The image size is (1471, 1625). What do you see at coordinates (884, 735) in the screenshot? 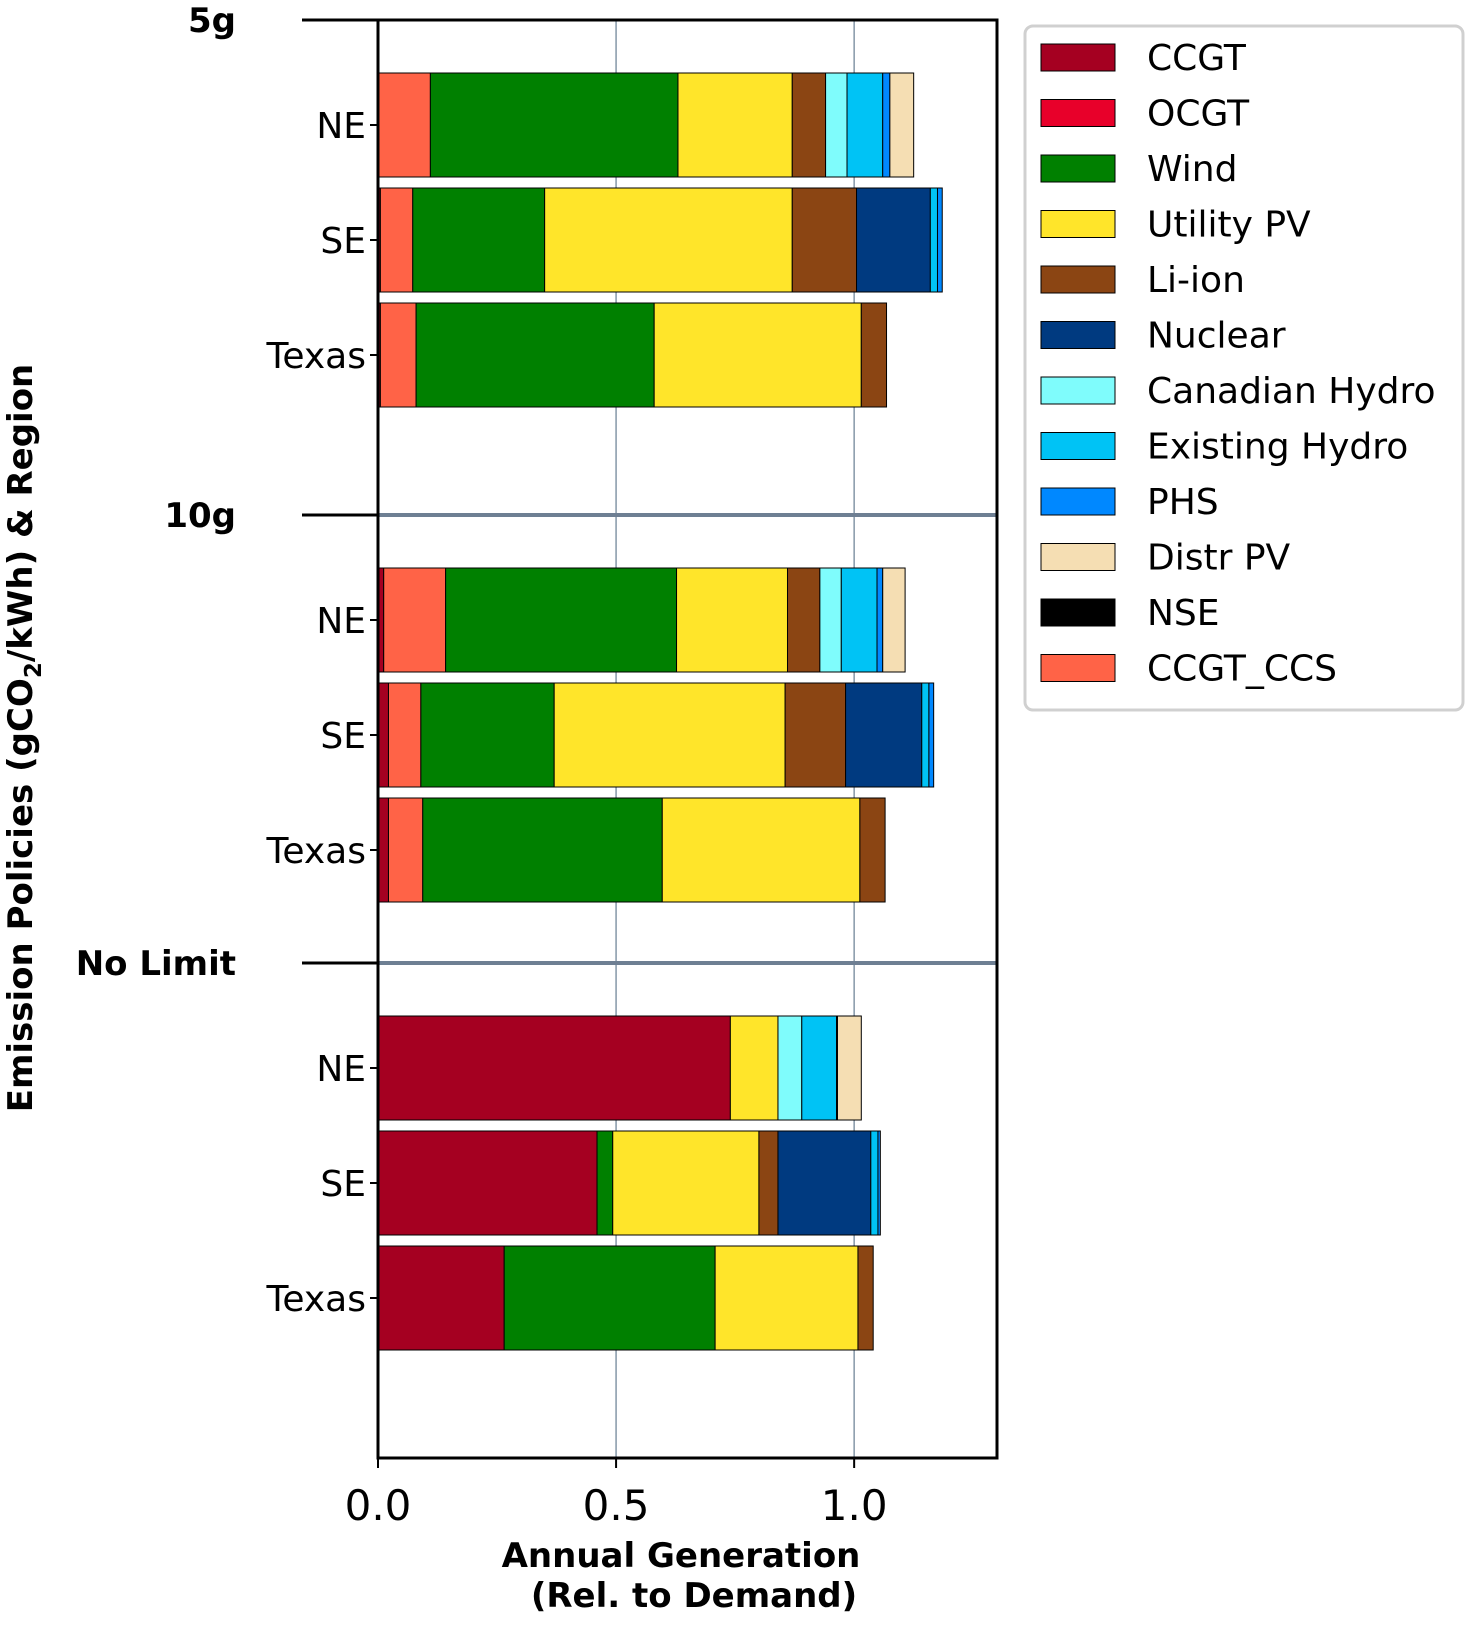
I see `bar-10g-se-nuclear` at bounding box center [884, 735].